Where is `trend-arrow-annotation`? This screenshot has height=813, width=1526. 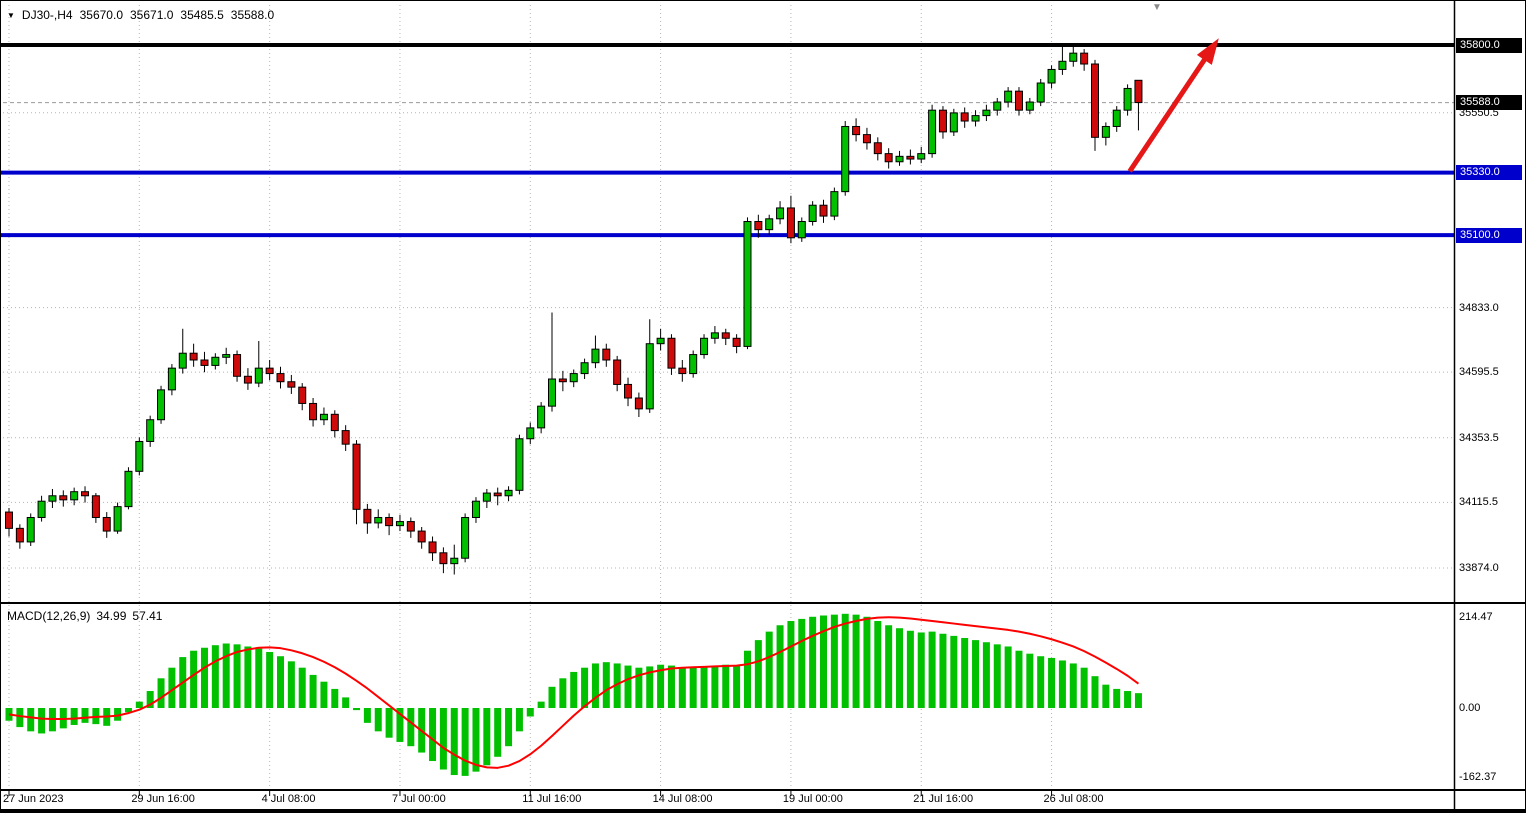 trend-arrow-annotation is located at coordinates (1173, 105).